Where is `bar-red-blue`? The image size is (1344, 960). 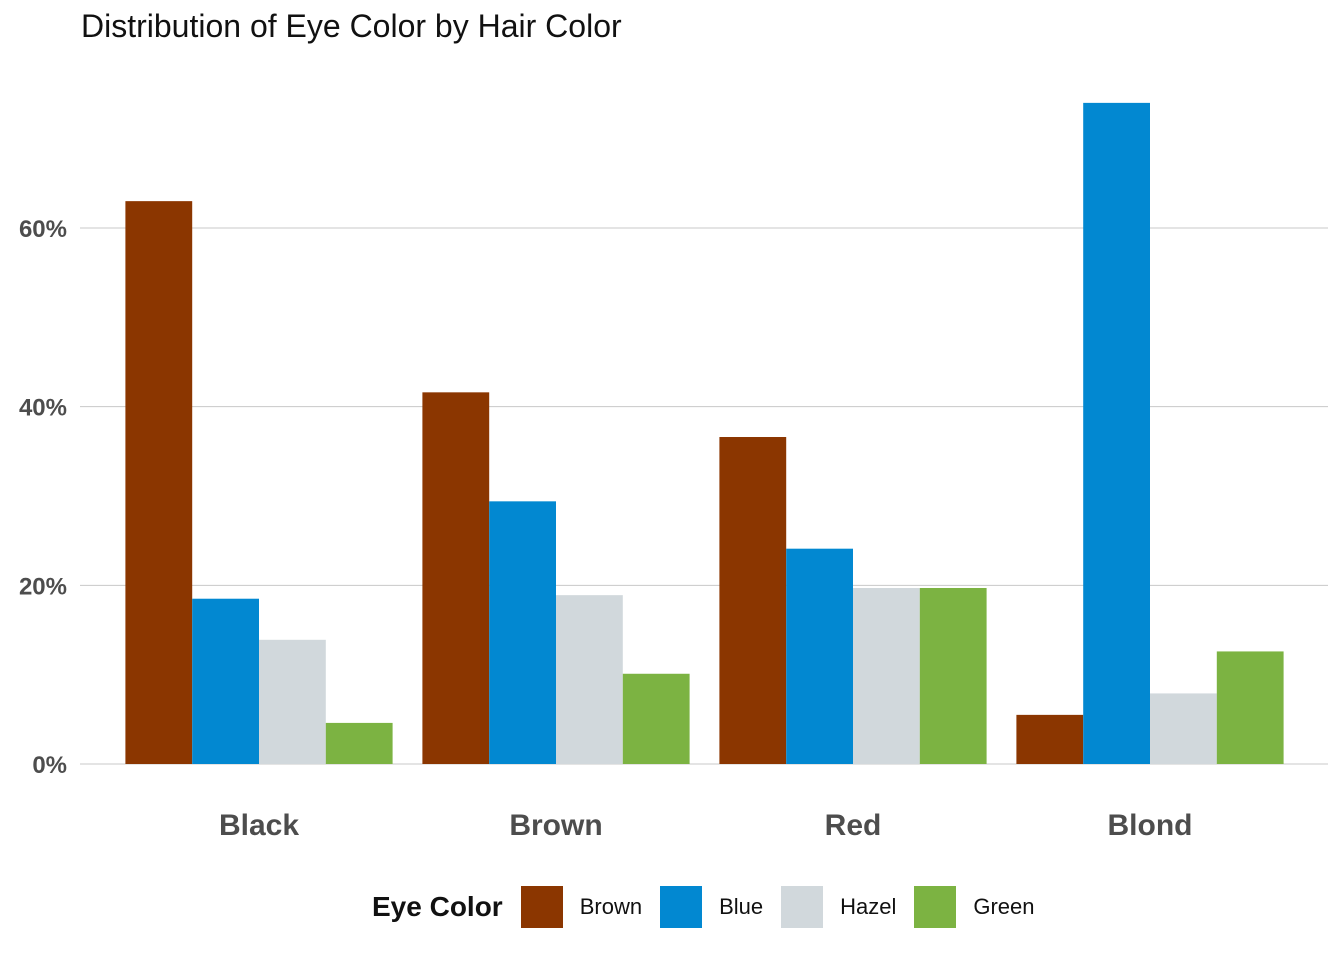
bar-red-blue is located at coordinates (819, 656).